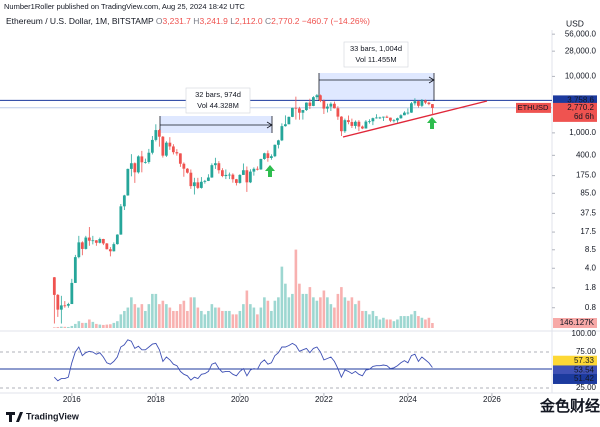  I want to click on range-bars: 32 bars, 974d, so click(218, 94).